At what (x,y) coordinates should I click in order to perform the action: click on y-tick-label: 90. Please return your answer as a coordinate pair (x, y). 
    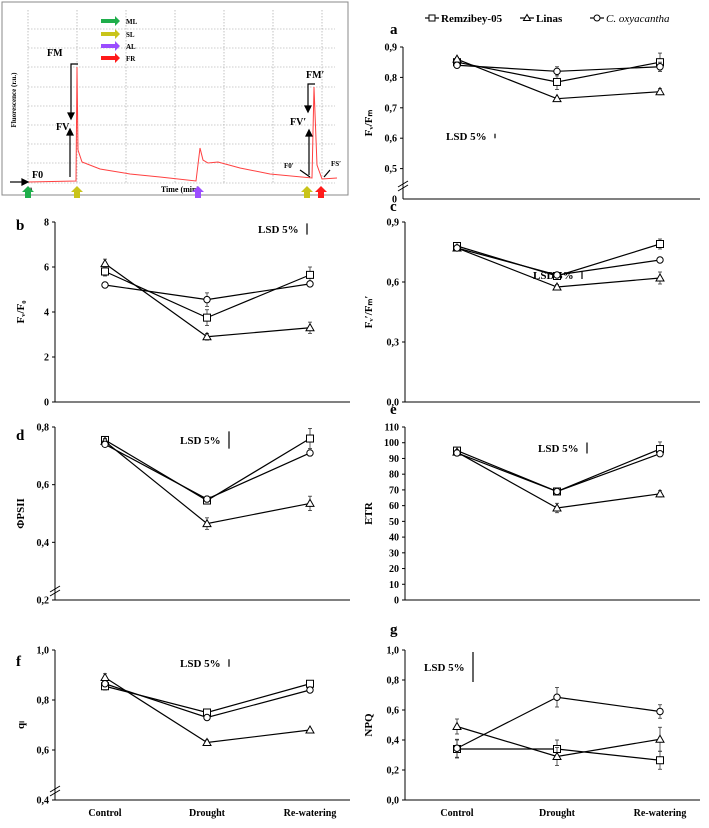
    Looking at the image, I should click on (394, 459).